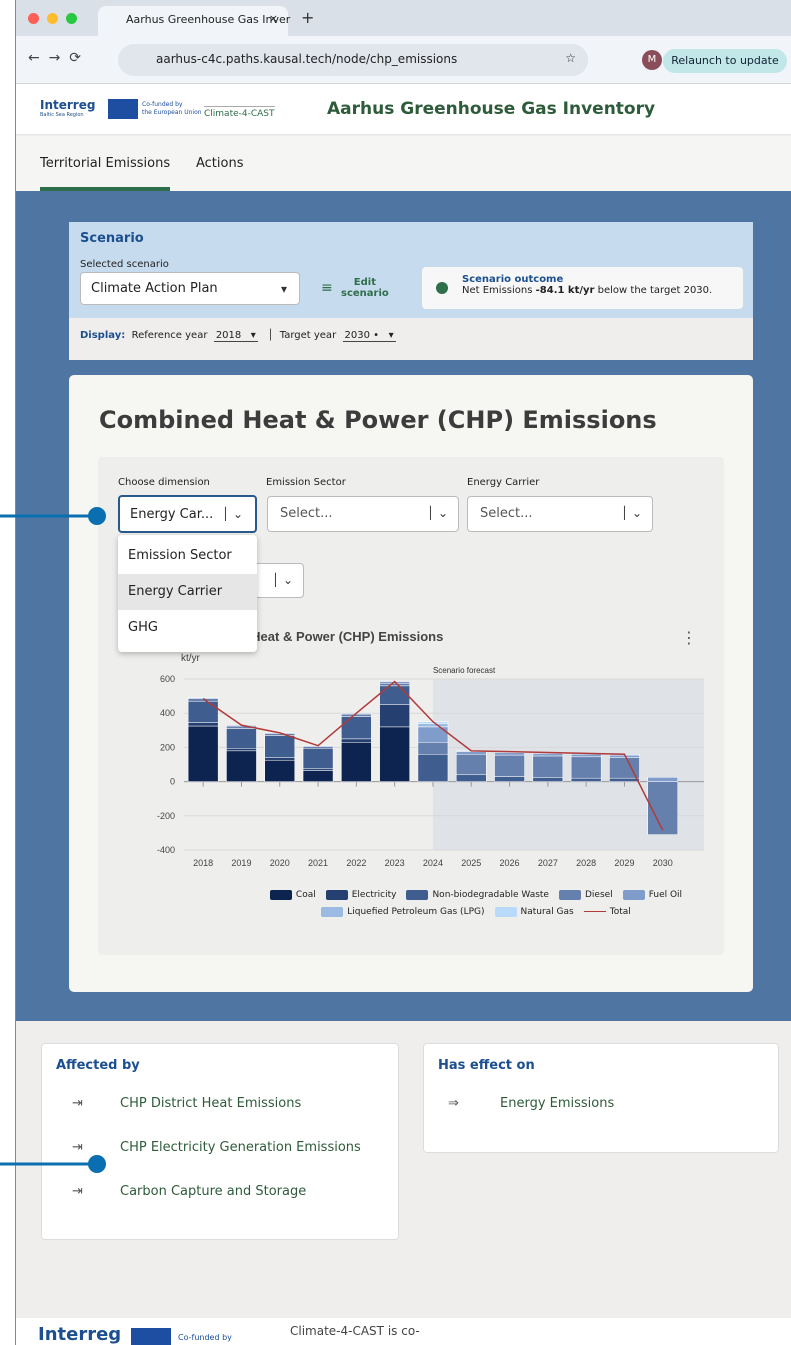 The image size is (791, 1345). I want to click on x-tick-label: 2021, so click(318, 863).